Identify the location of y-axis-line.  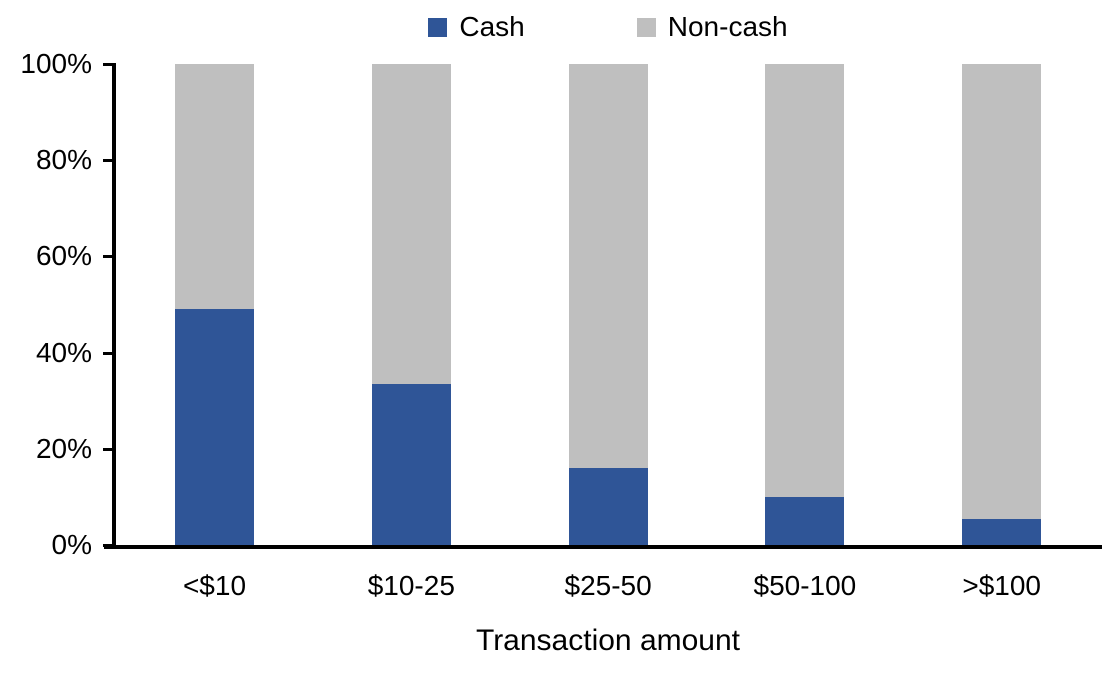
(114, 306).